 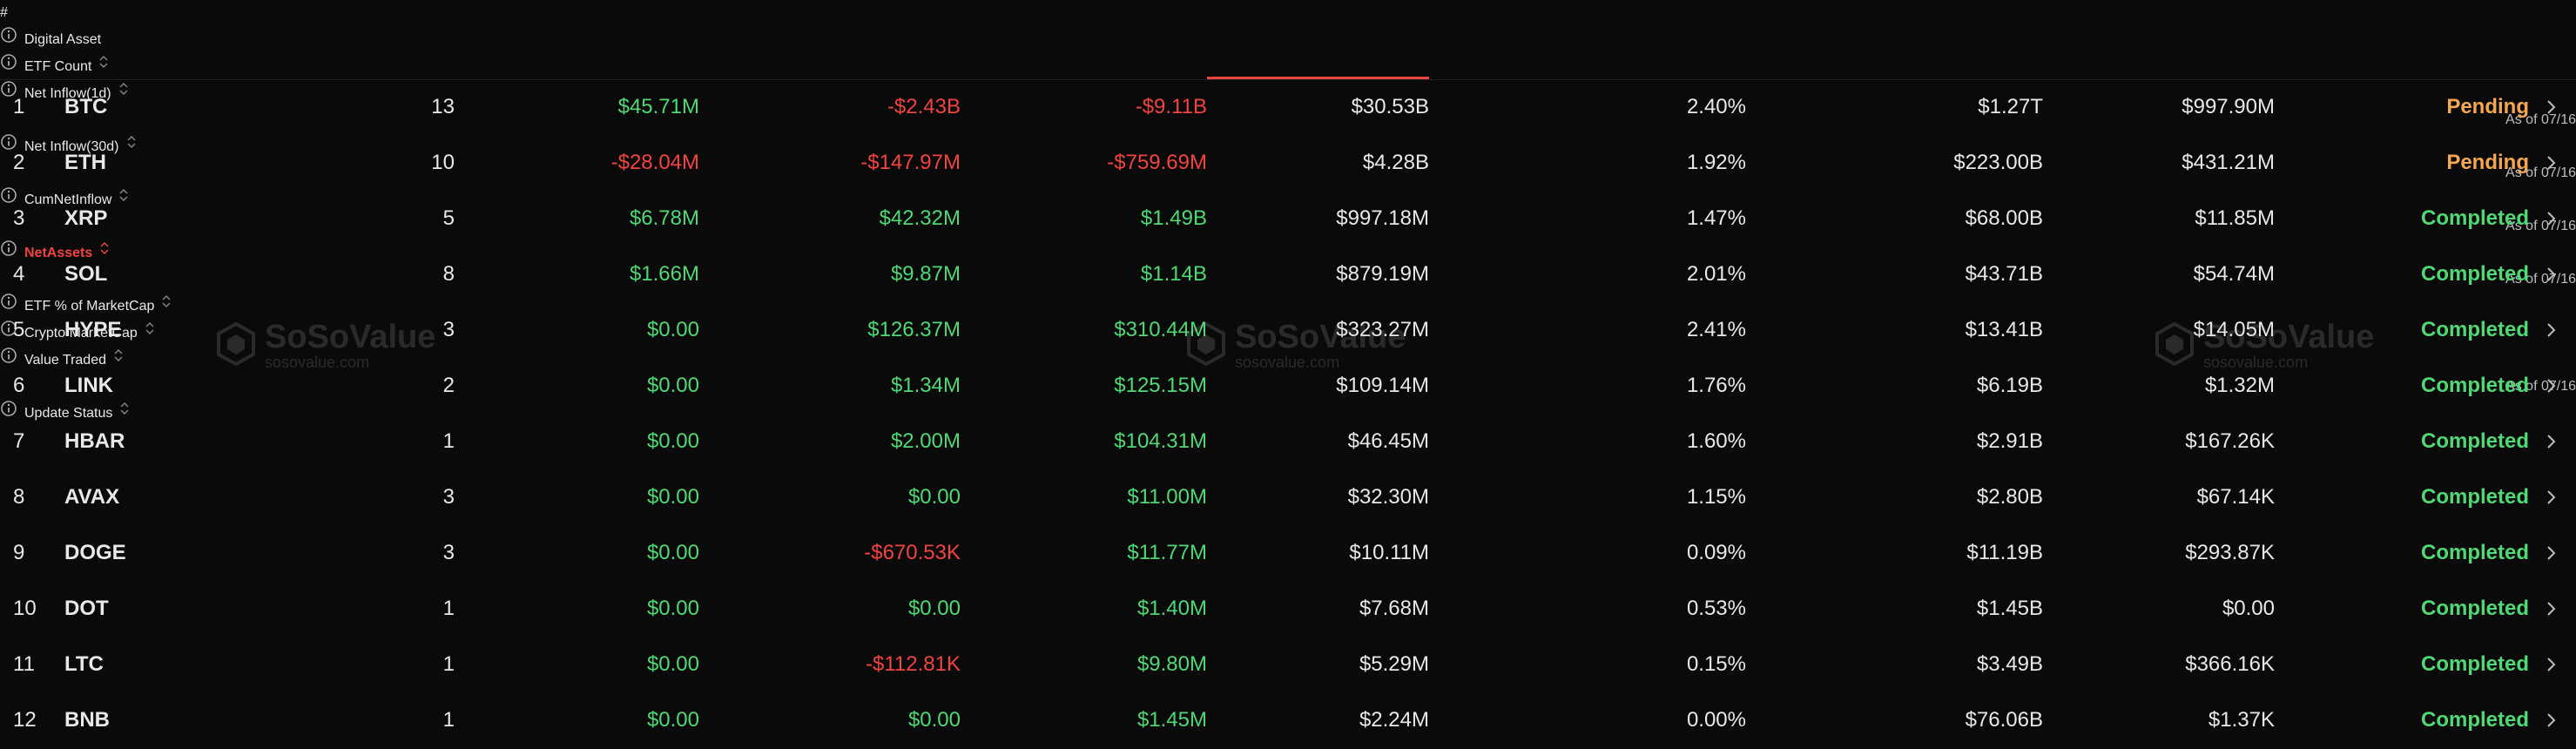 What do you see at coordinates (2004, 218) in the screenshot?
I see `cell-value: $68.00B` at bounding box center [2004, 218].